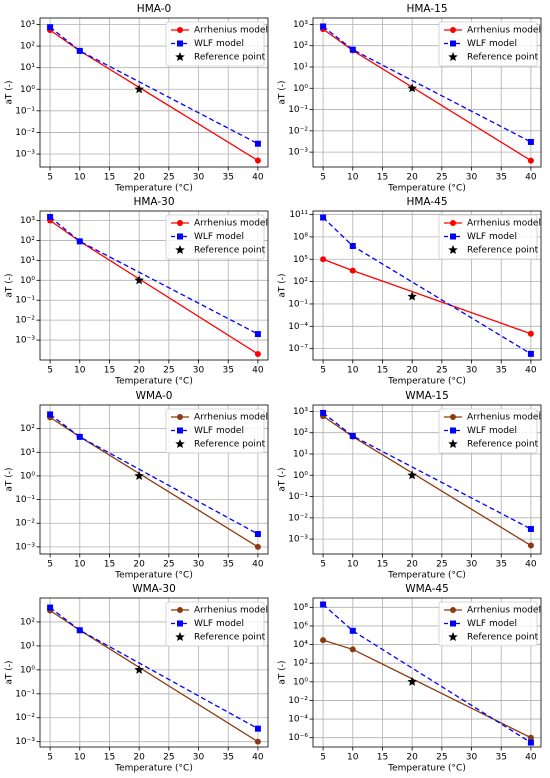 This screenshot has width=550, height=778. I want to click on y-tick-label: 10¹¹, so click(298, 215).